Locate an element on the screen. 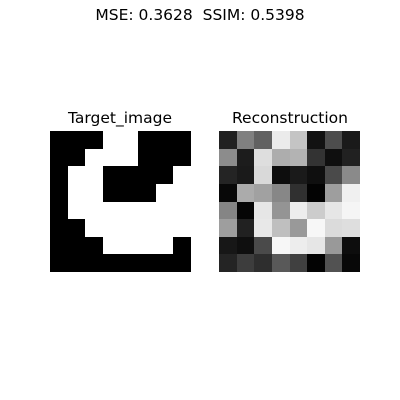 The width and height of the screenshot is (400, 400). figure-title: MSE: 0.3628 SSIM: 0.5398 is located at coordinates (200, 15).